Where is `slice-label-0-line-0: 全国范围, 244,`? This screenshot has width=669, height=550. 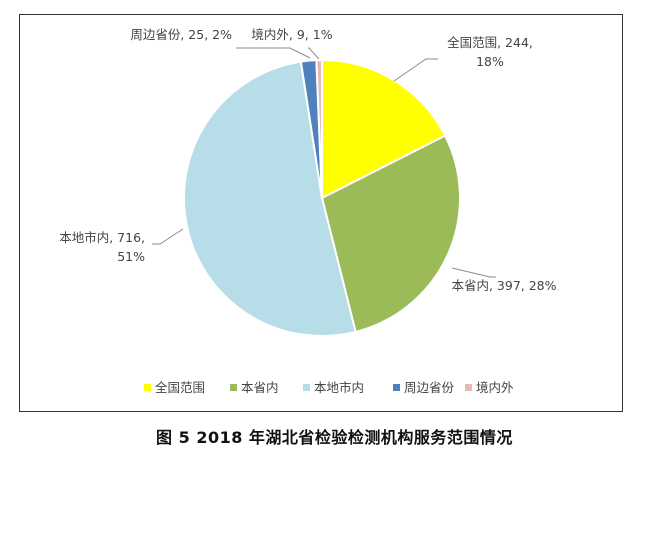 slice-label-0-line-0: 全国范围, 244, is located at coordinates (490, 42).